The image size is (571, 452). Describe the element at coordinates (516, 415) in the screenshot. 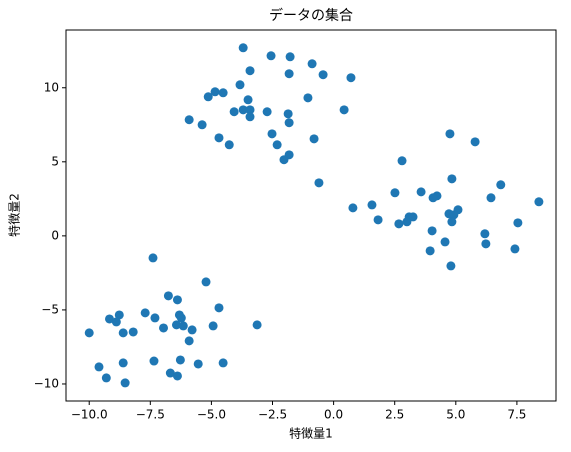

I see `x-tick-label: 7.5` at that location.